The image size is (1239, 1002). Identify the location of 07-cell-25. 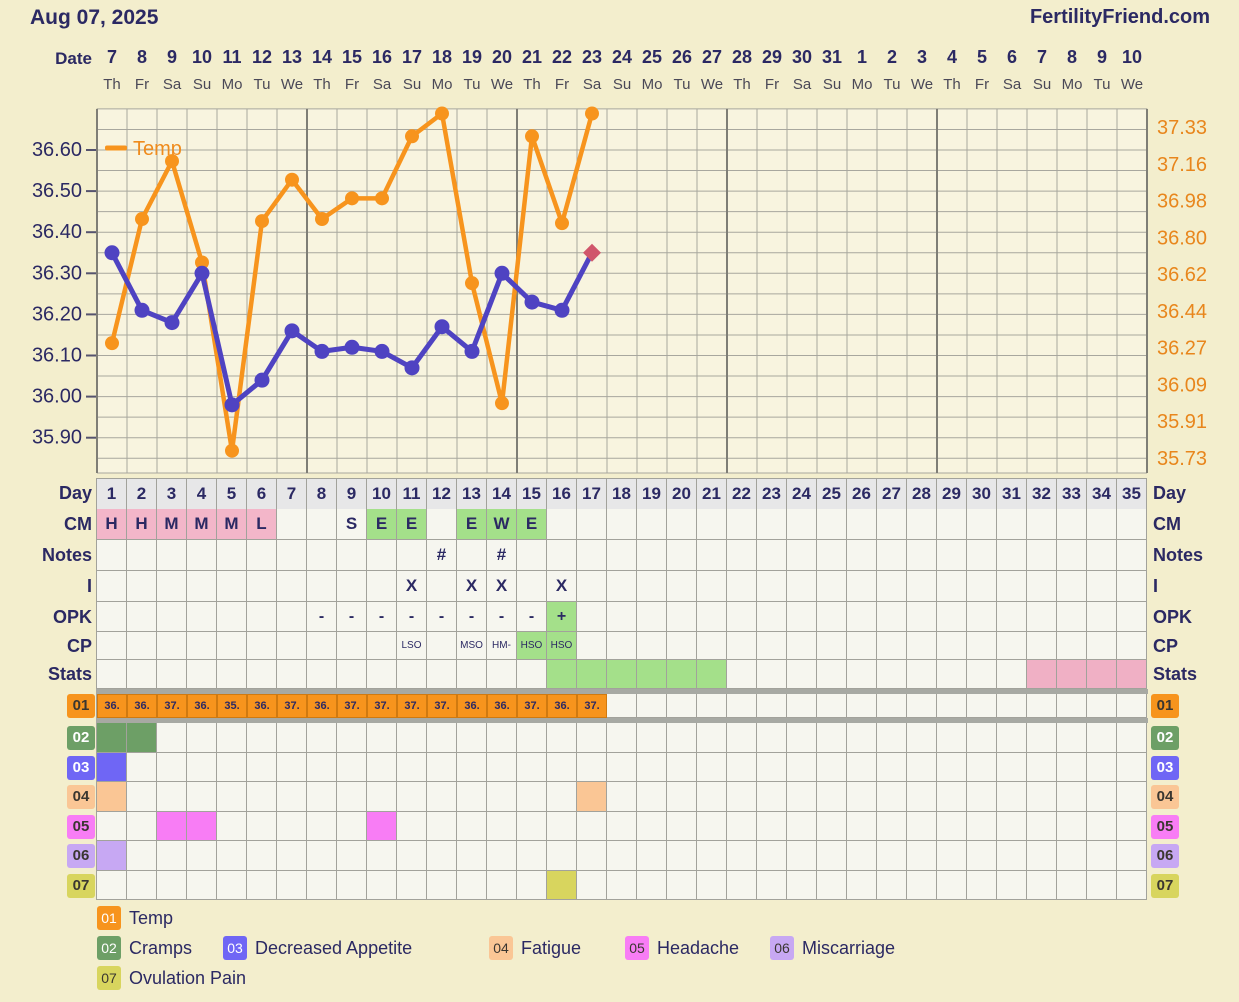
(832, 885).